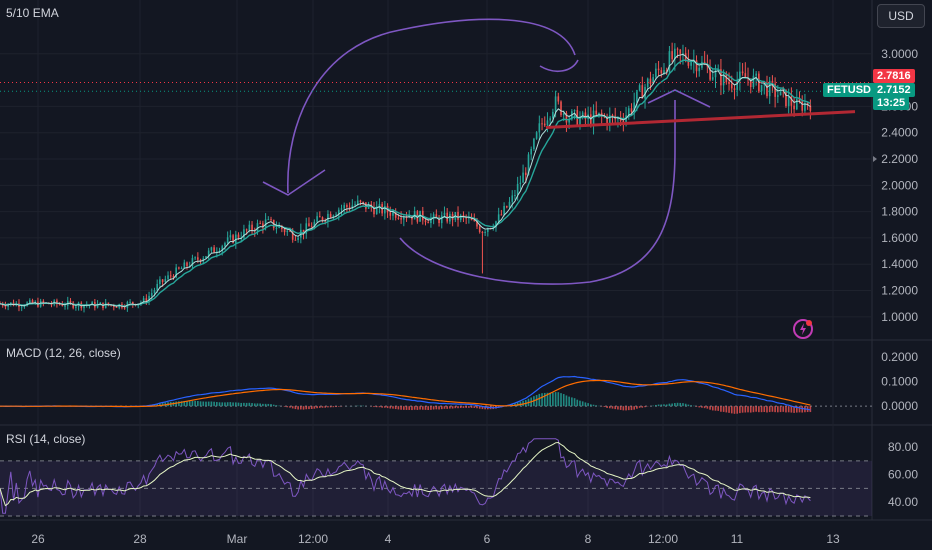 The width and height of the screenshot is (932, 550). What do you see at coordinates (833, 539) in the screenshot?
I see `x-tick-label: 13` at bounding box center [833, 539].